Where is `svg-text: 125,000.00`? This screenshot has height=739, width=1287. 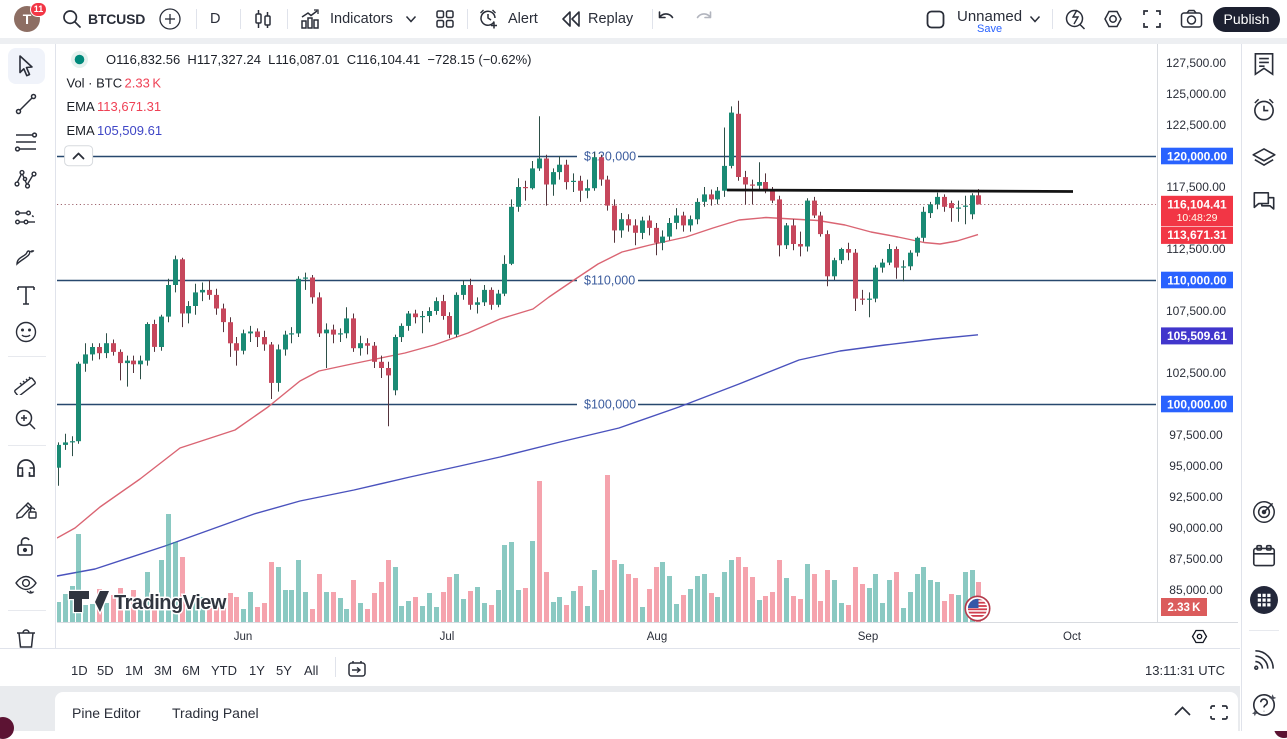
svg-text: 125,000.00 is located at coordinates (1196, 94).